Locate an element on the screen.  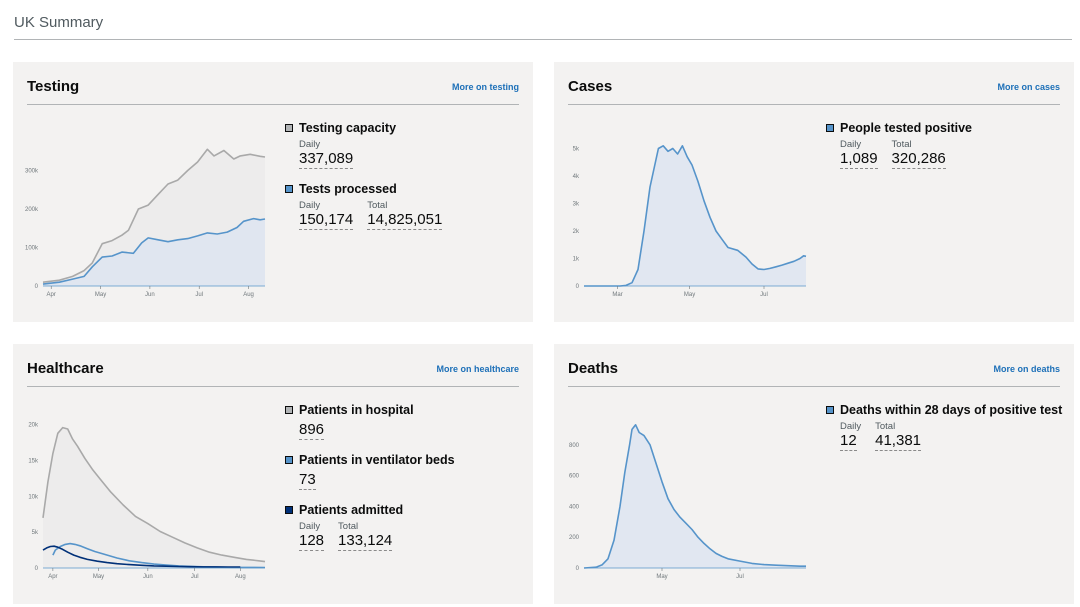
healthcare-card-header: Healthcare More on healthcare is located at coordinates (273, 372).